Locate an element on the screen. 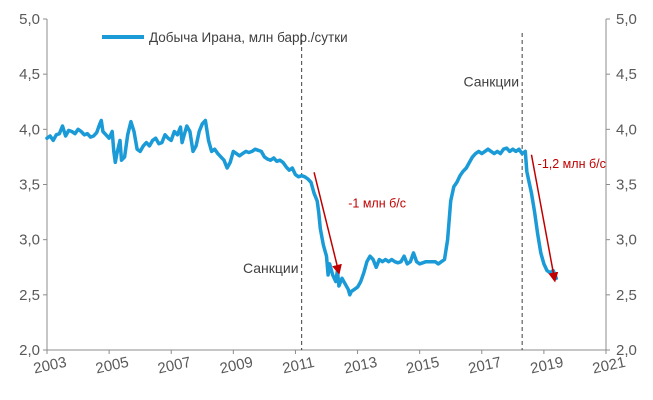 The image size is (653, 400). x-tick-label: 2021 is located at coordinates (609, 366).